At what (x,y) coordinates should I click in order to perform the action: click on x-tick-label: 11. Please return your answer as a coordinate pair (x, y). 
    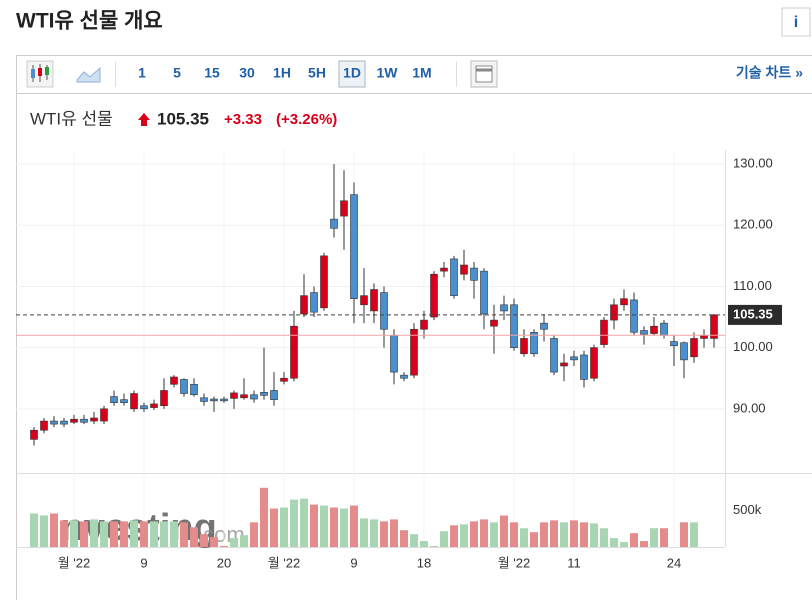
    Looking at the image, I should click on (574, 562).